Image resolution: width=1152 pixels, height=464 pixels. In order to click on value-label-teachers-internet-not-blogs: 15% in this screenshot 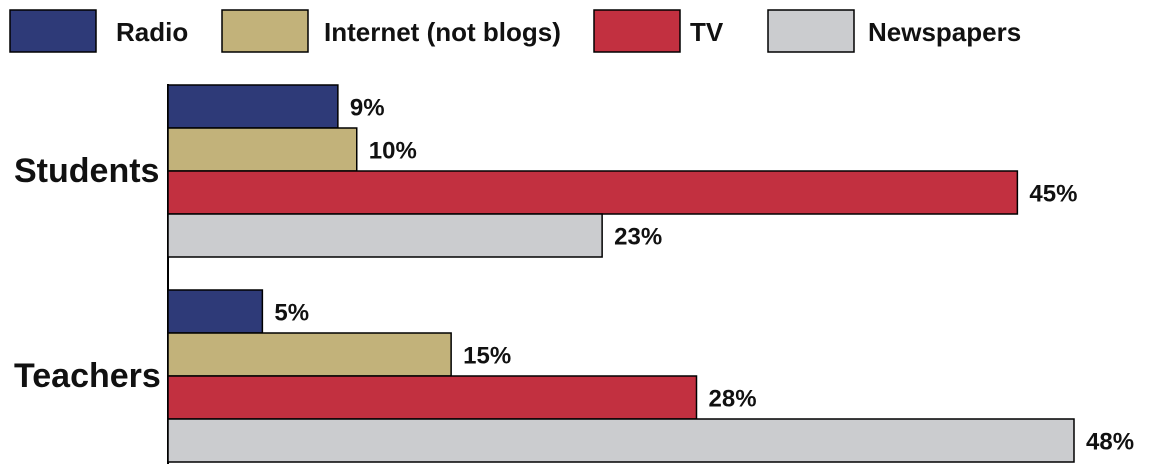, I will do `click(487, 356)`.